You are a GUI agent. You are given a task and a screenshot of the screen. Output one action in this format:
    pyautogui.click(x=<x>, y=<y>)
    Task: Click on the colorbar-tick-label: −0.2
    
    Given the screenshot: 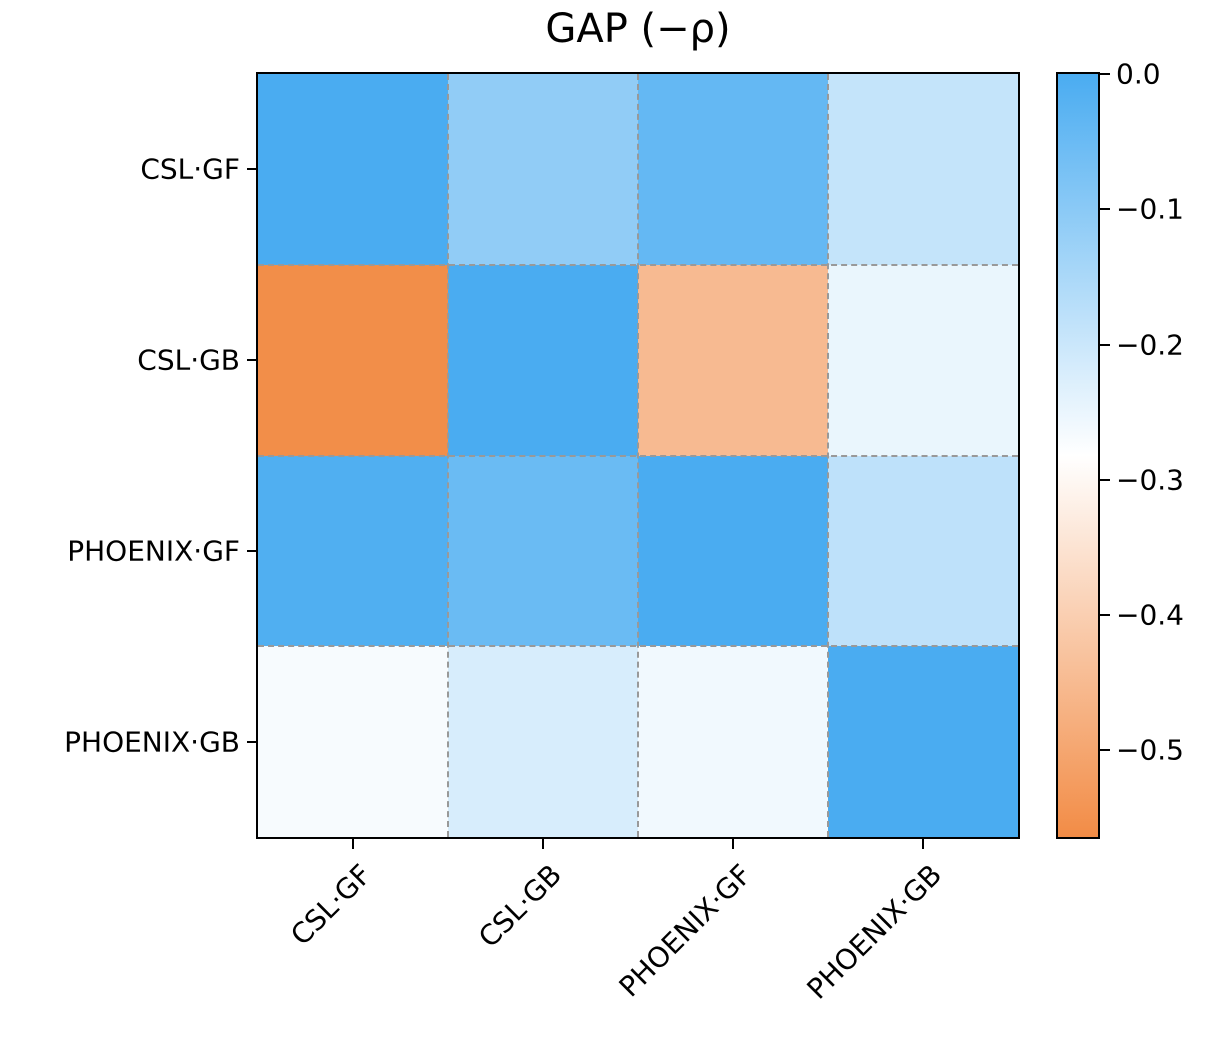 What is the action you would take?
    pyautogui.click(x=1150, y=345)
    